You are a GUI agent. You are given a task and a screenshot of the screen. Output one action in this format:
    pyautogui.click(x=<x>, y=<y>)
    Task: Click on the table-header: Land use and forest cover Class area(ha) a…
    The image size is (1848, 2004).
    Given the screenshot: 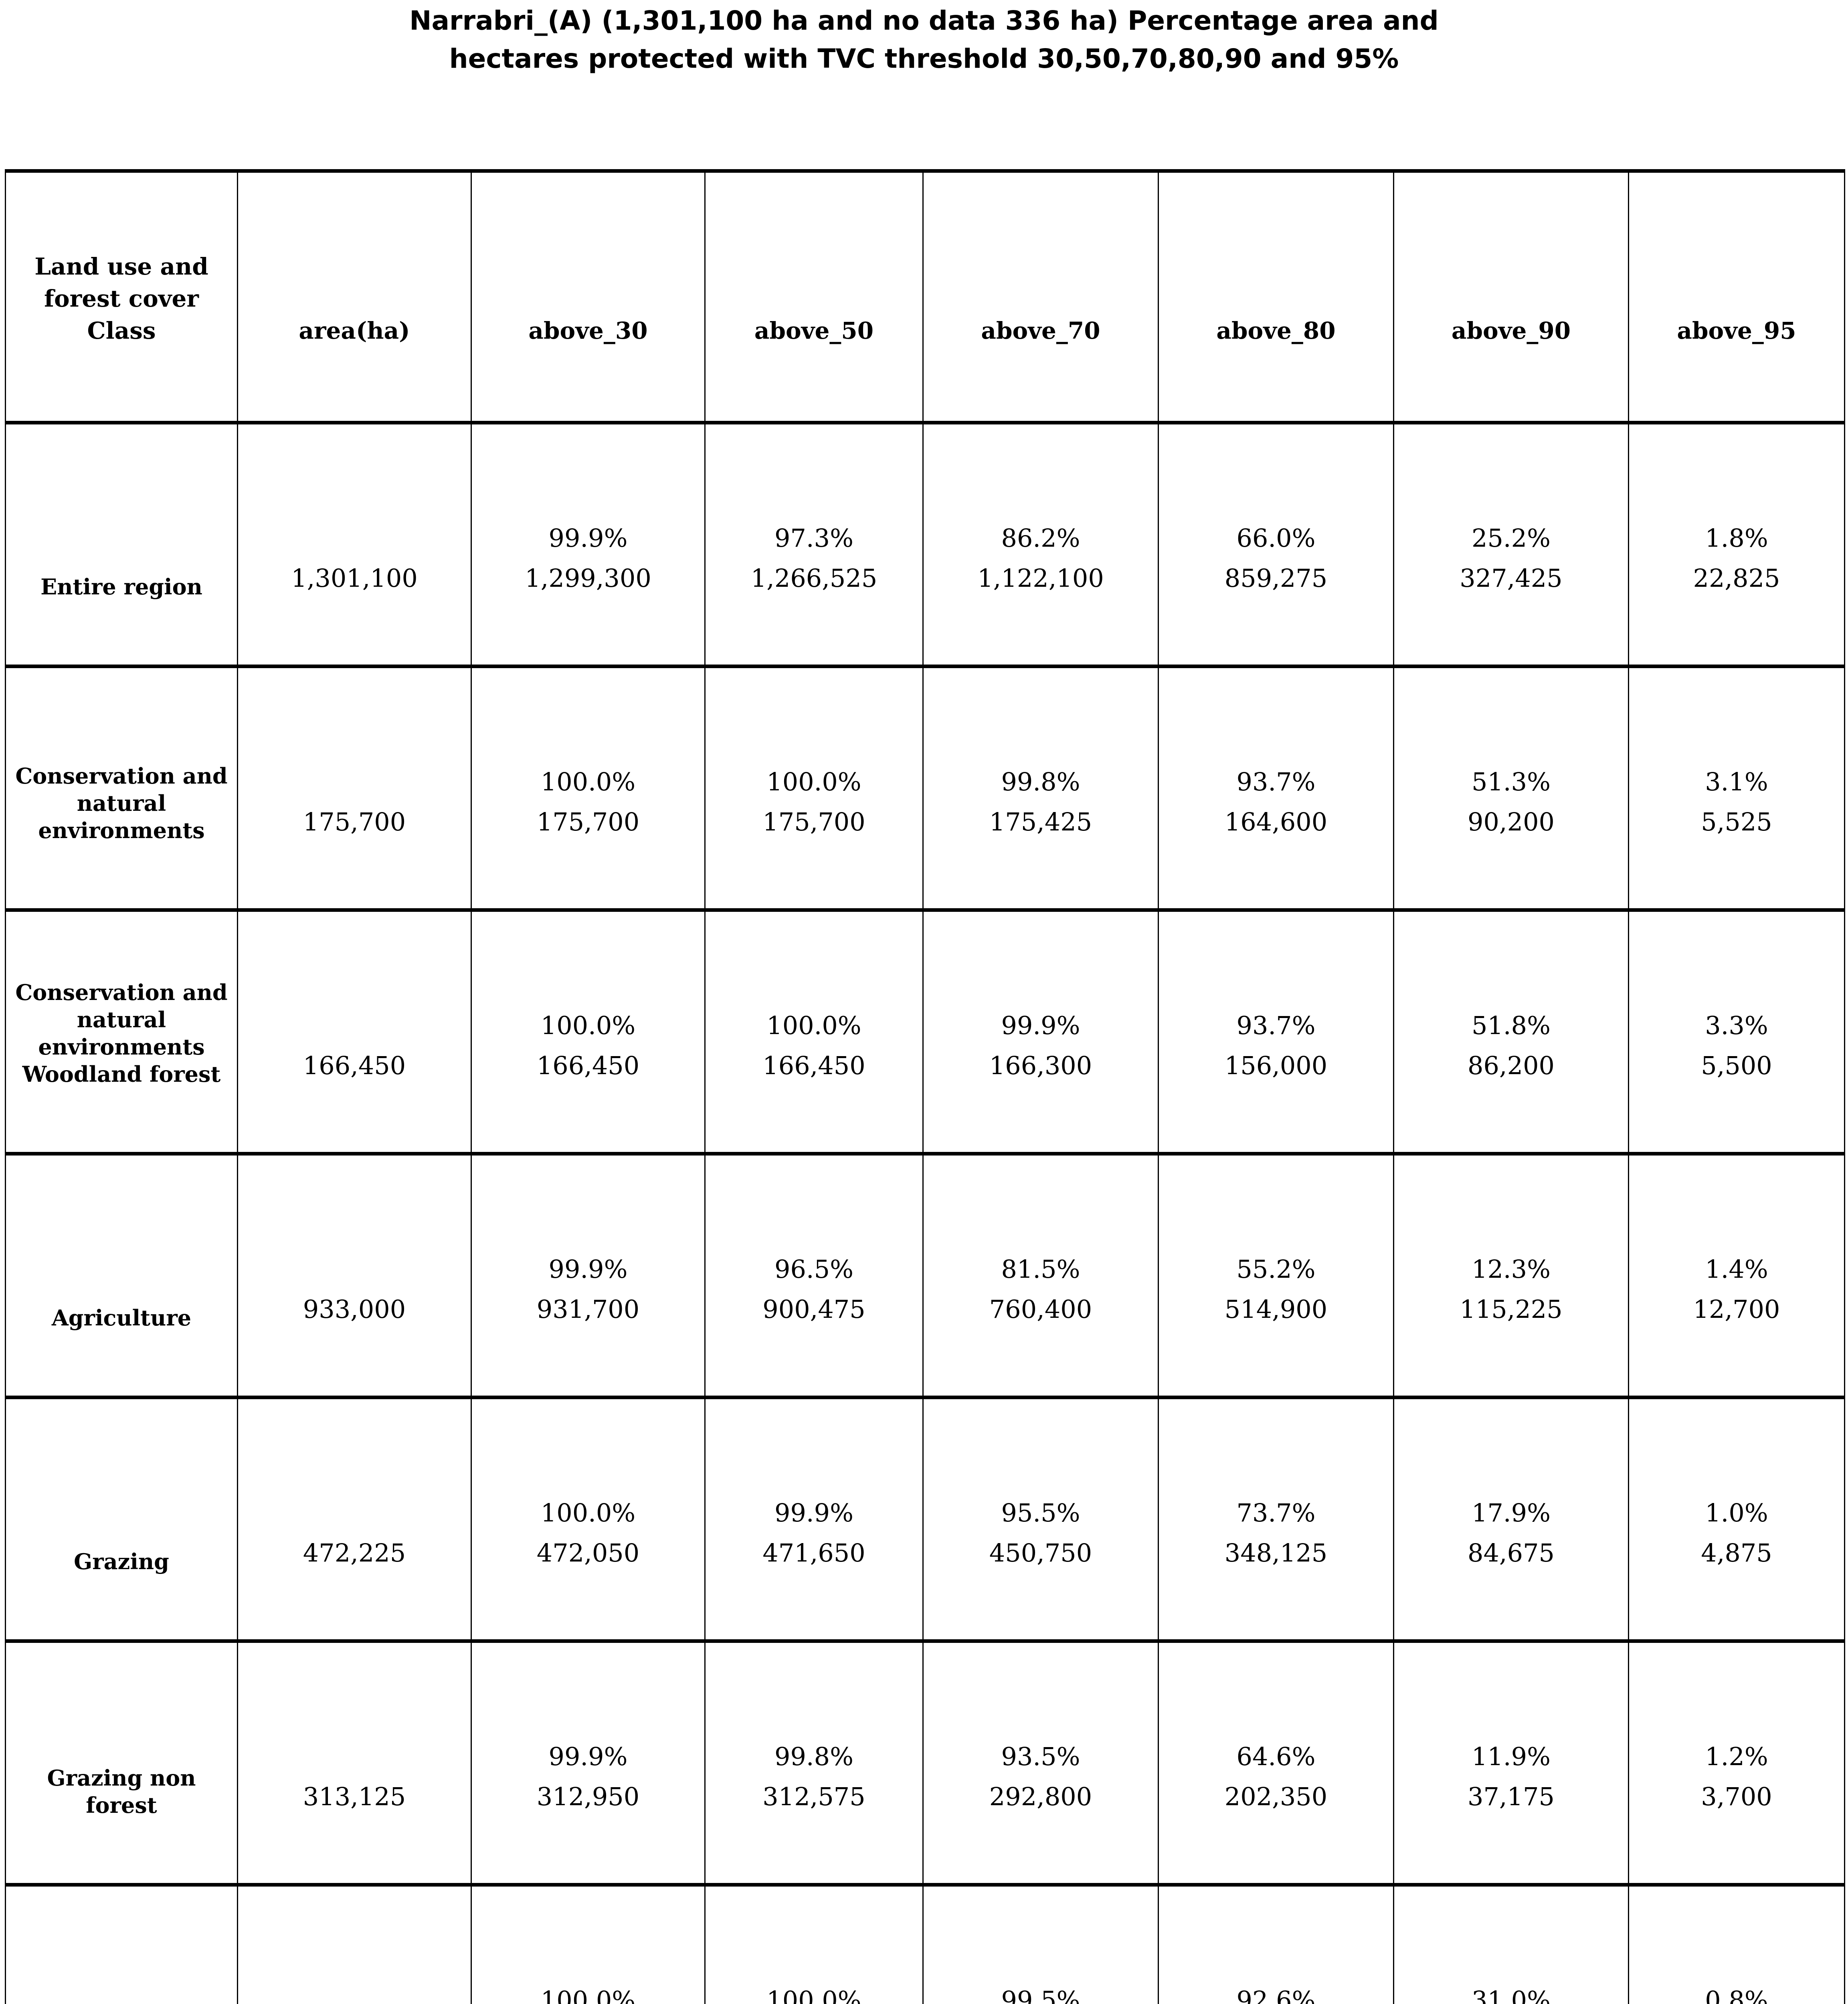 What is the action you would take?
    pyautogui.click(x=925, y=296)
    